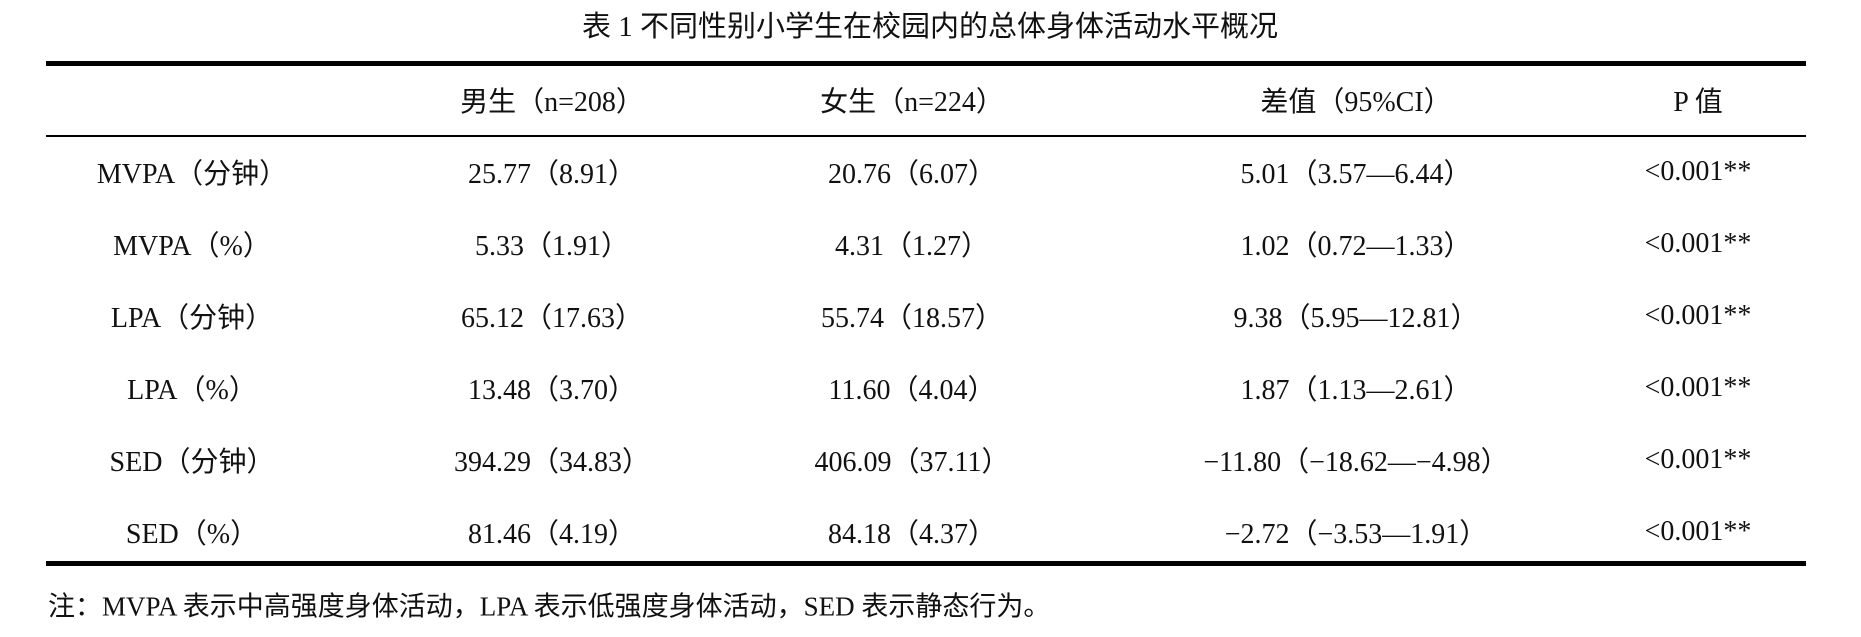  What do you see at coordinates (1356, 534) in the screenshot?
I see `cell: −2.72（−3.53—1.91）` at bounding box center [1356, 534].